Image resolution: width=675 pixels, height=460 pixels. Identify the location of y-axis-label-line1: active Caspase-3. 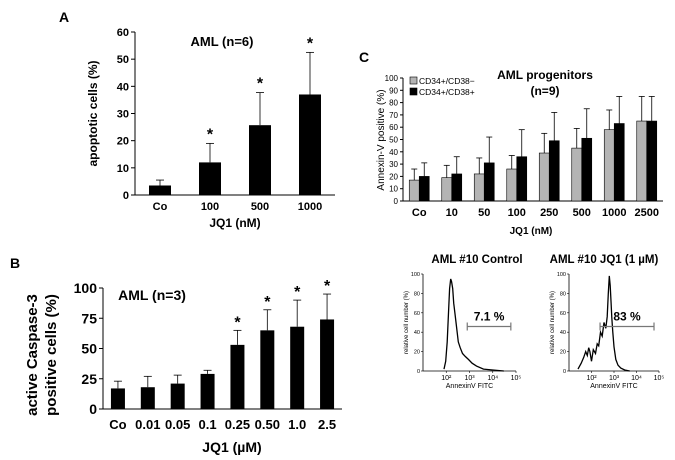
(32, 355).